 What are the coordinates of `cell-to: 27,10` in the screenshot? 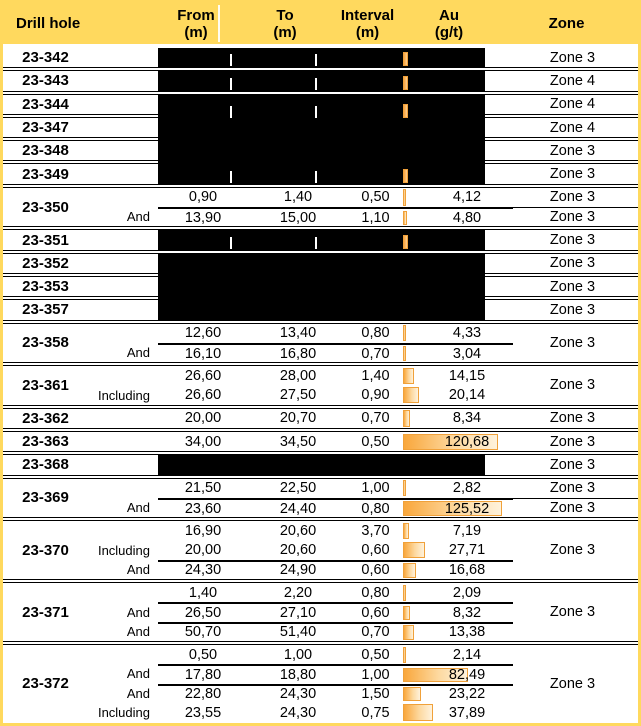 It's located at (298, 611).